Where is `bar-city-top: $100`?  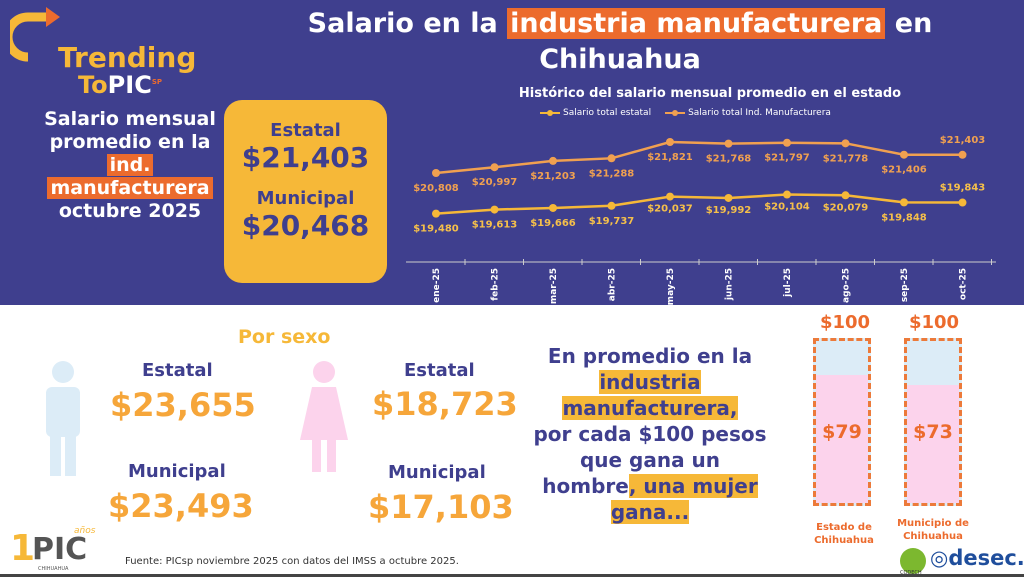 bar-city-top: $100 is located at coordinates (934, 322).